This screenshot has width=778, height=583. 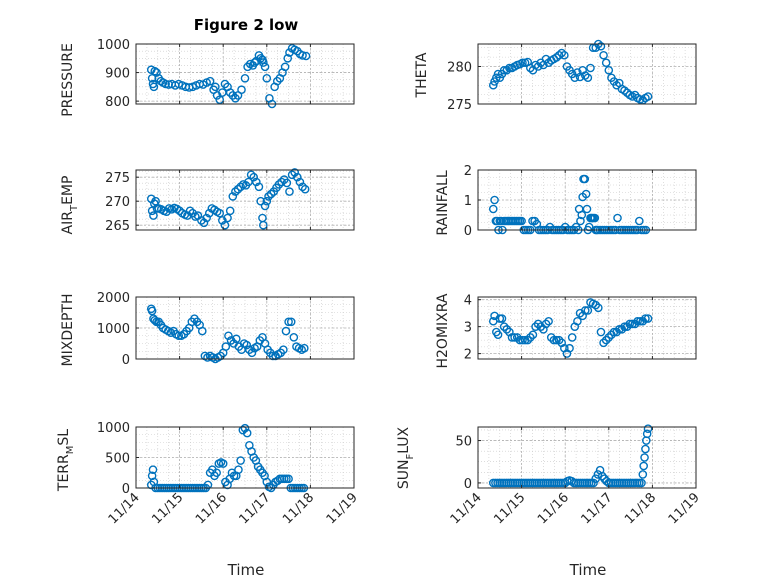 What do you see at coordinates (468, 355) in the screenshot?
I see `y-tick-label: 2` at bounding box center [468, 355].